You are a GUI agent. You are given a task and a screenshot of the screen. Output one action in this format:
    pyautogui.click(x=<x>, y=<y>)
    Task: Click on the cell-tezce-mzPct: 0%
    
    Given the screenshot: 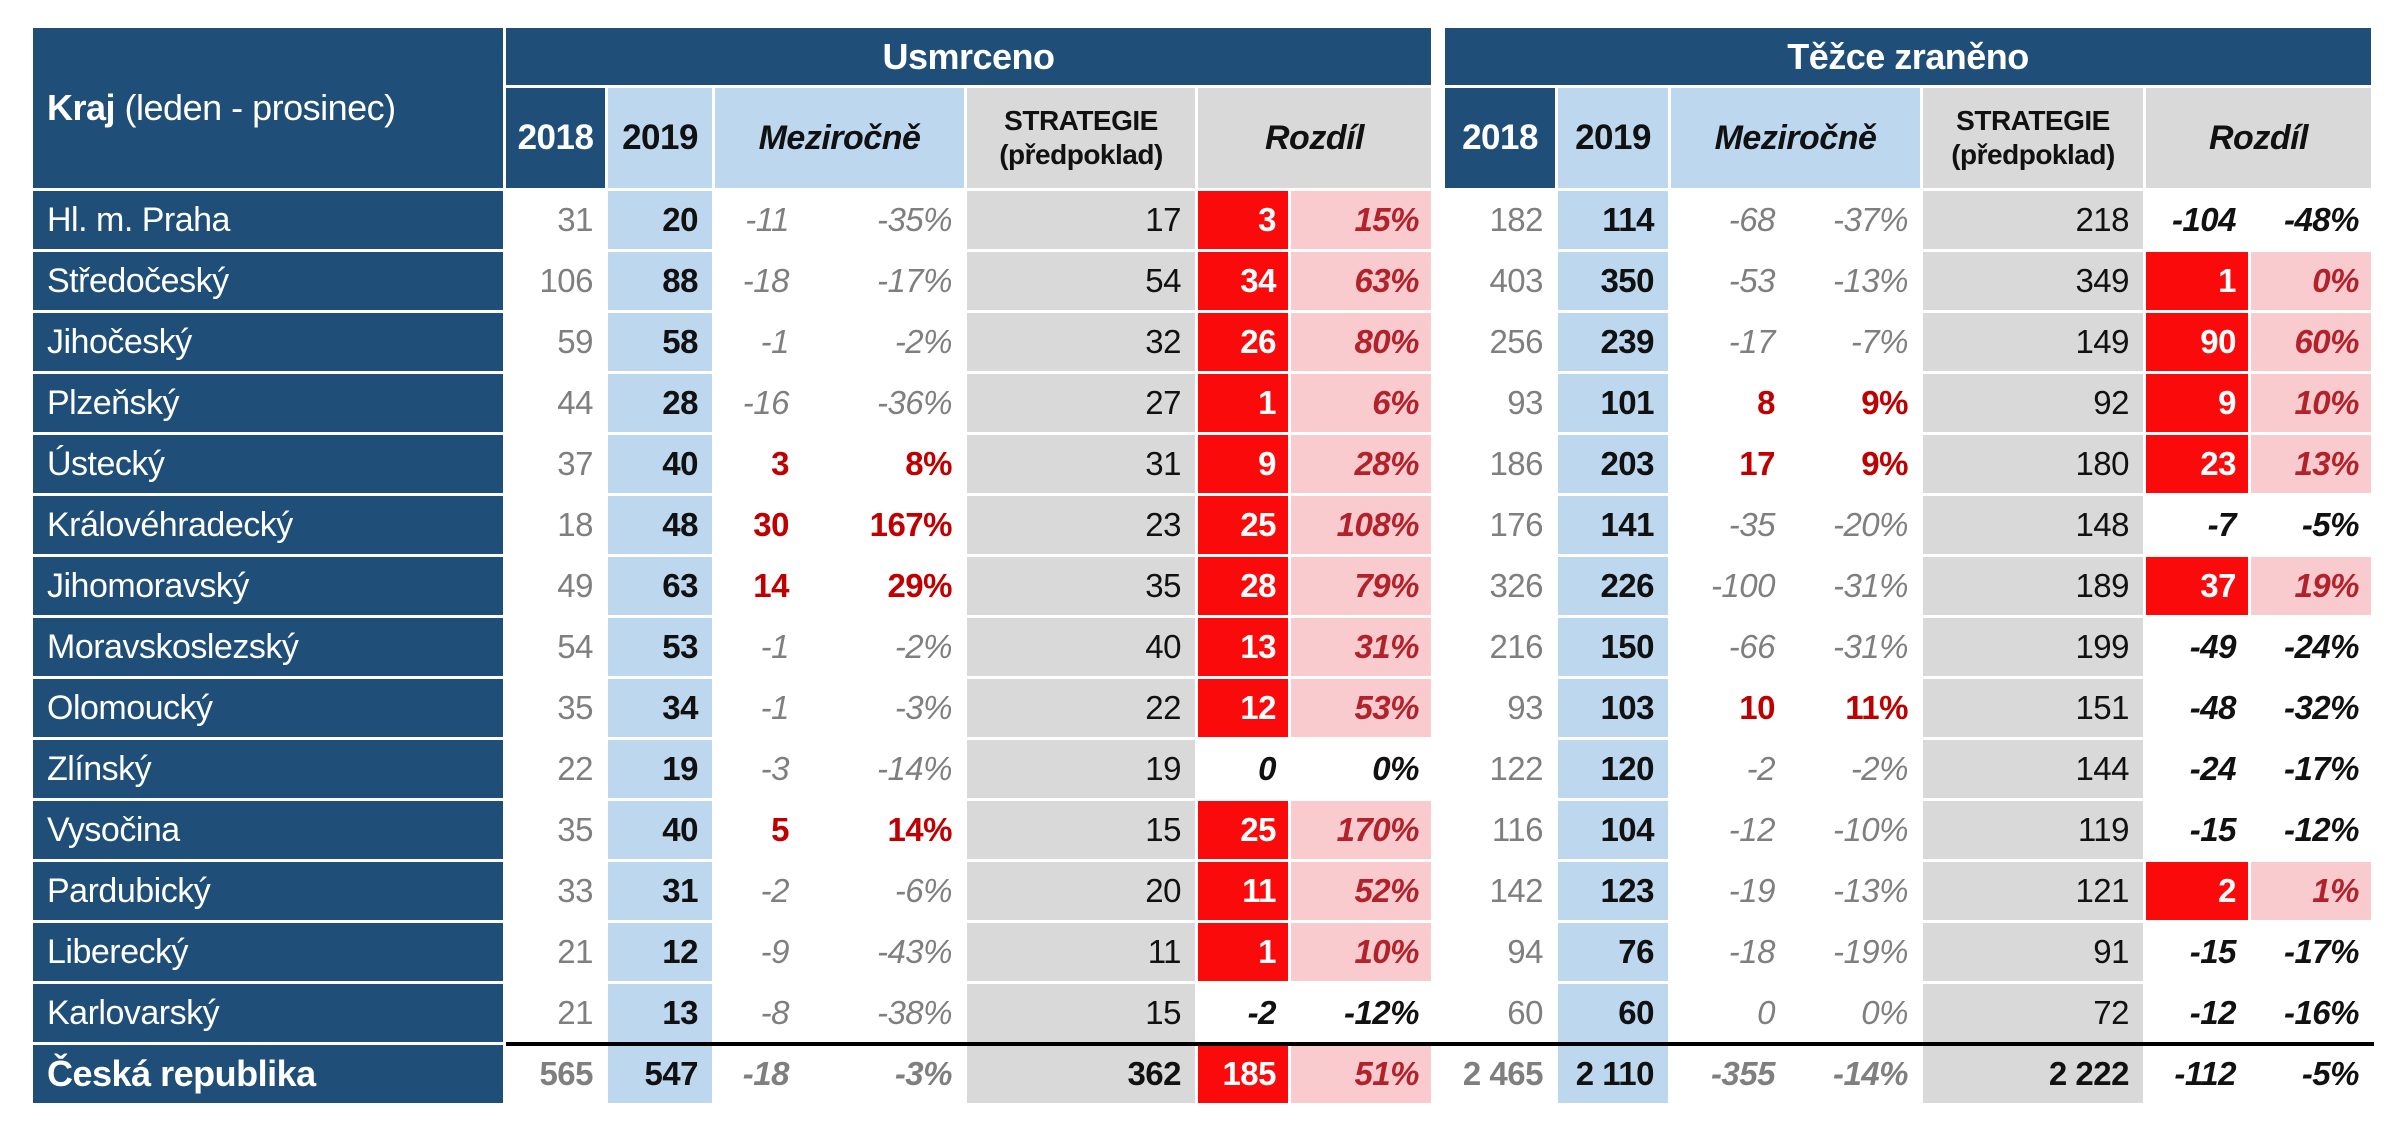 What is the action you would take?
    pyautogui.click(x=1855, y=1013)
    